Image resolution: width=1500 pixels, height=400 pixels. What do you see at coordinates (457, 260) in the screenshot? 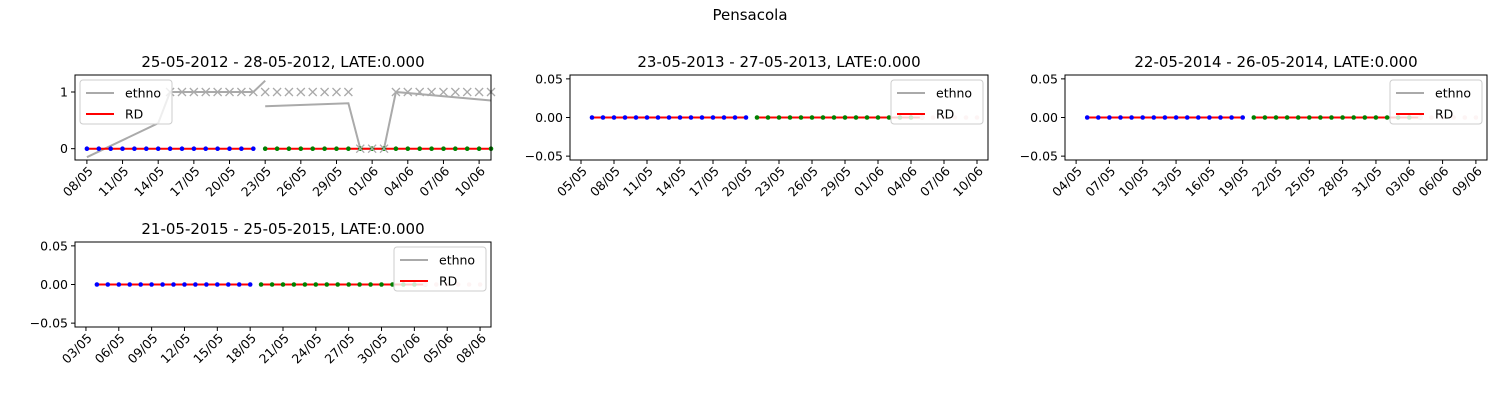
I see `legend-label: ethno` at bounding box center [457, 260].